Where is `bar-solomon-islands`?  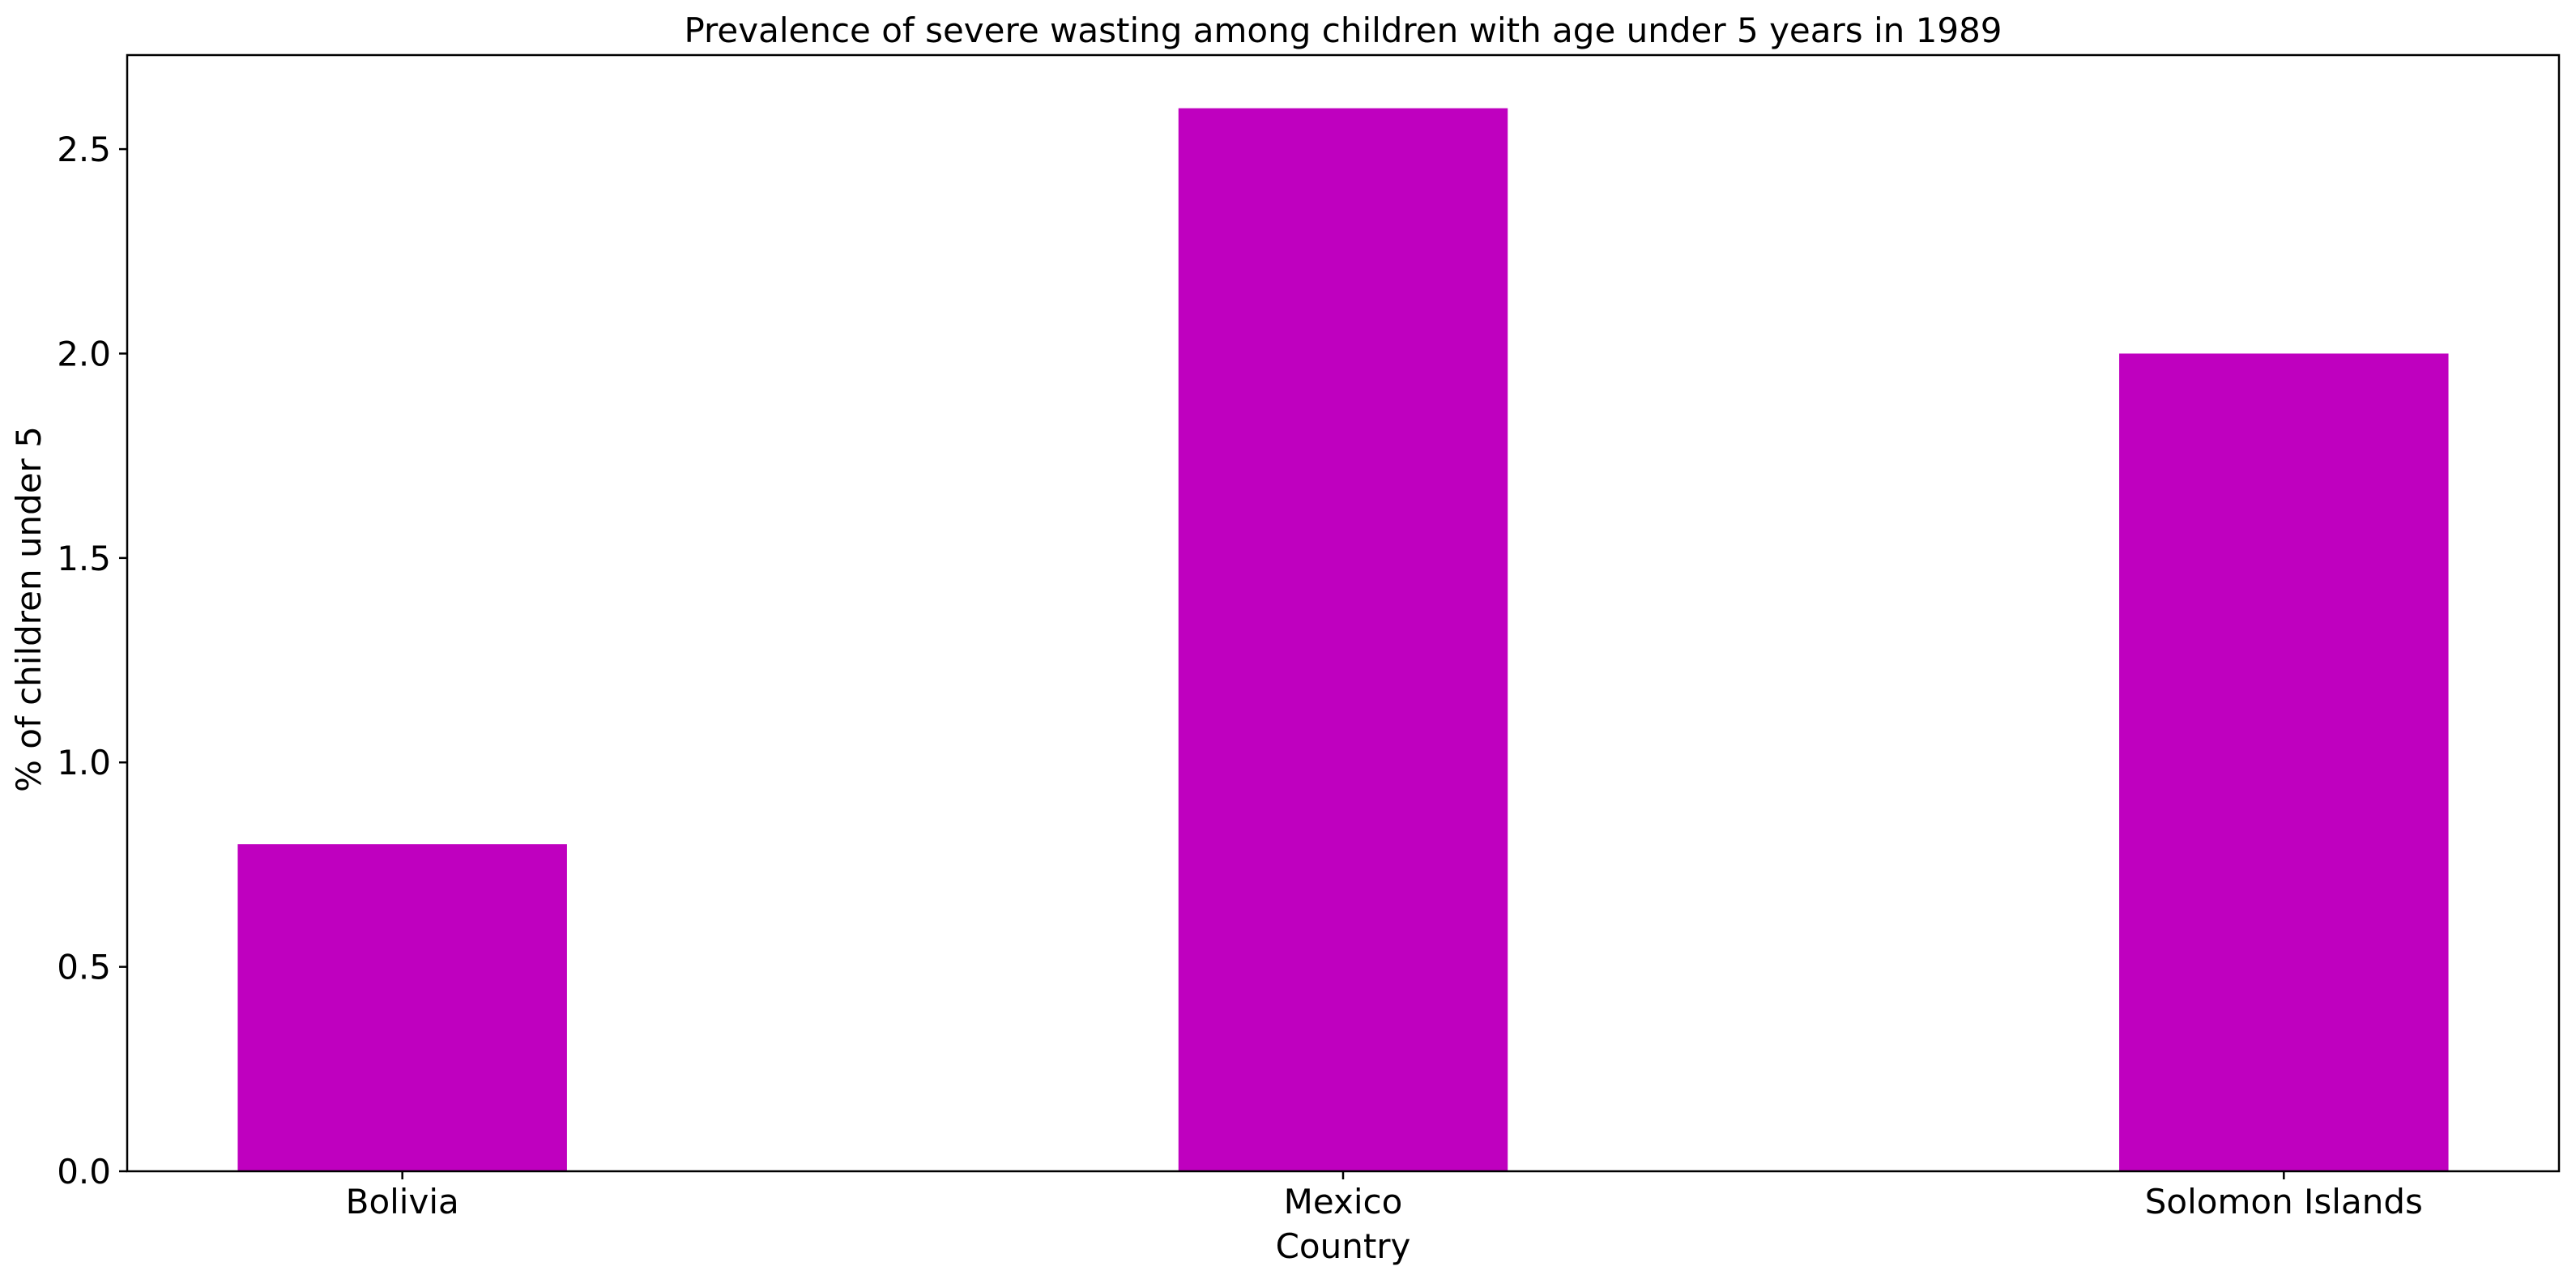 bar-solomon-islands is located at coordinates (2284, 762).